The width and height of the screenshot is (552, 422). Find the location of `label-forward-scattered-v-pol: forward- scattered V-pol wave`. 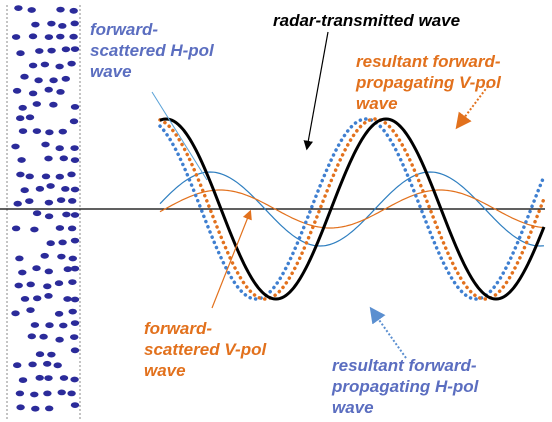

label-forward-scattered-v-pol: forward- scattered V-pol wave is located at coordinates (205, 349).